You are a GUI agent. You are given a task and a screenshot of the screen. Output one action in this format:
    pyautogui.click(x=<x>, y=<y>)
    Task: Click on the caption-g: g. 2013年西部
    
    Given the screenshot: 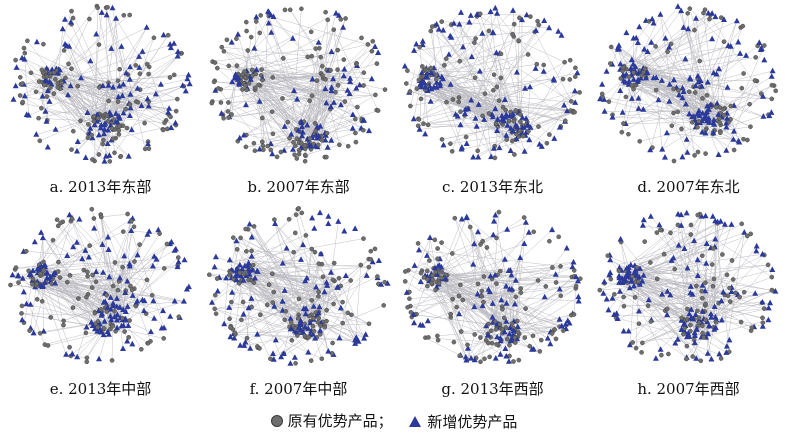 What is the action you would take?
    pyautogui.click(x=492, y=389)
    